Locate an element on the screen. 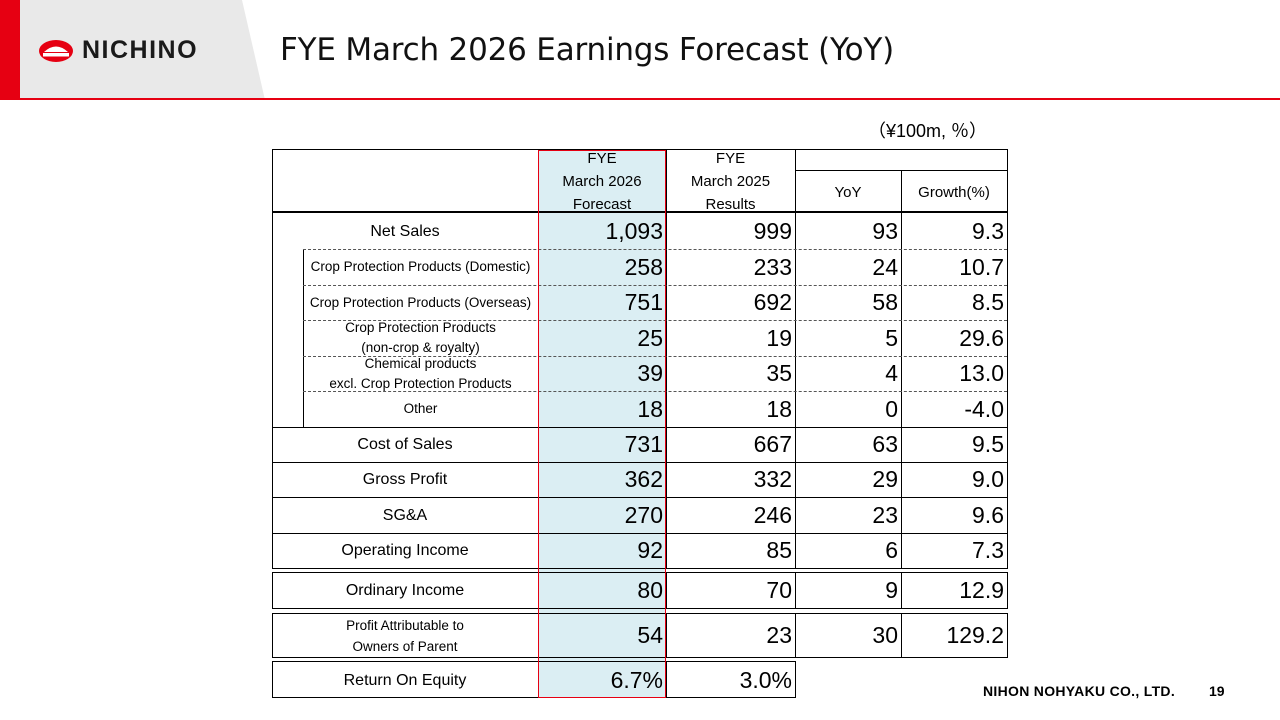 This screenshot has width=1280, height=720. cell-results: 999 is located at coordinates (772, 230).